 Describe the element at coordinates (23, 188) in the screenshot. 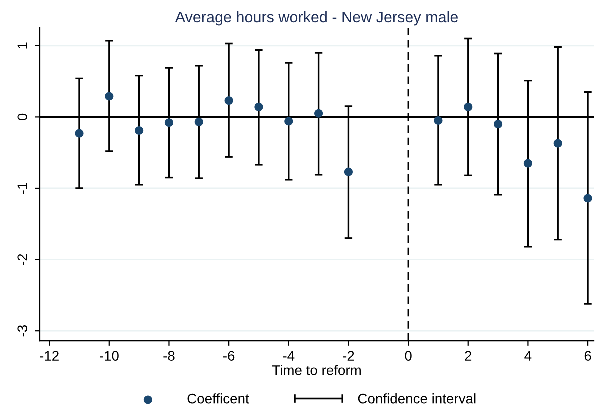

I see `y-tick-label: -1` at that location.